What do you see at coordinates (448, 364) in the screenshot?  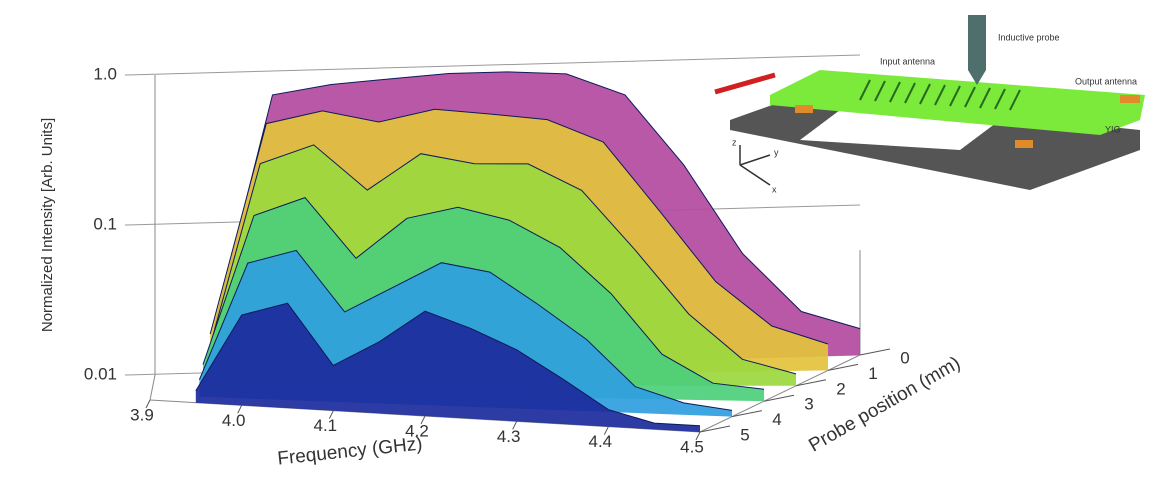 I see `surface-line` at bounding box center [448, 364].